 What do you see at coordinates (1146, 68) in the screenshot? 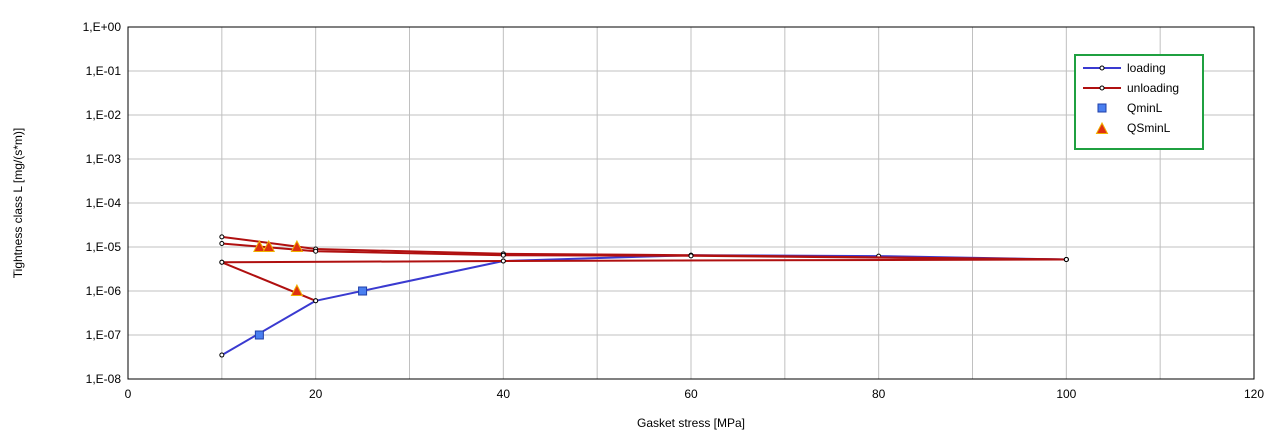
I see `legend-label-loading: loading` at bounding box center [1146, 68].